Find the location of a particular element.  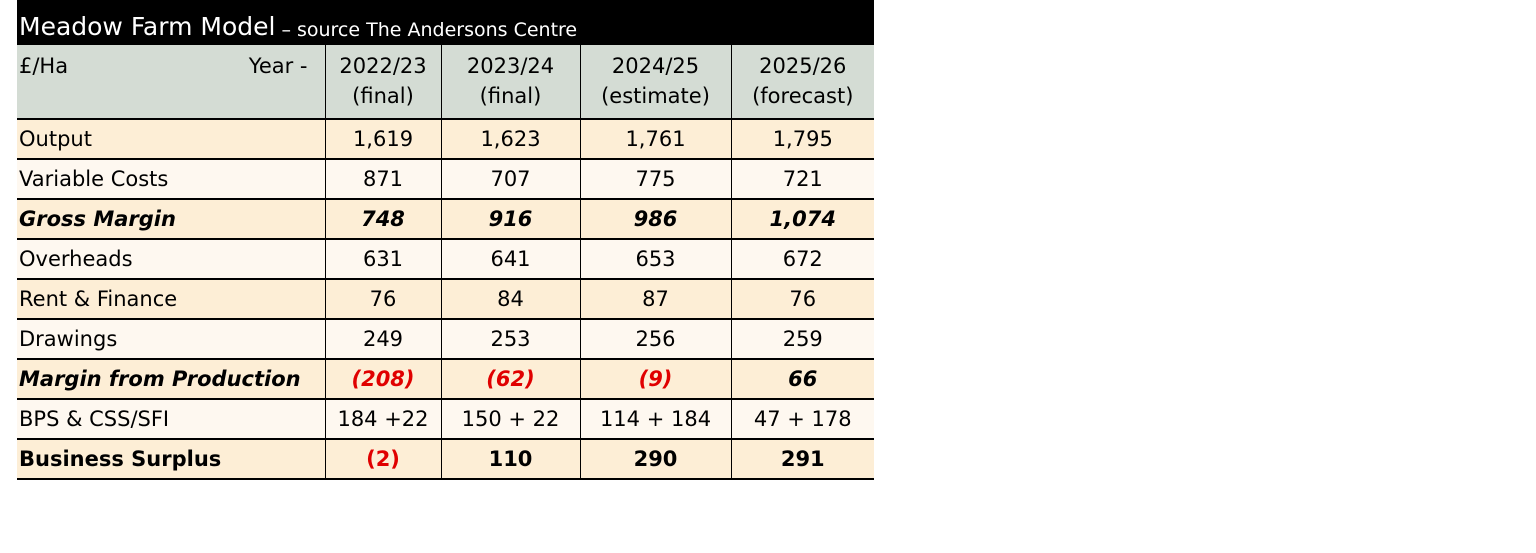

row-business-surplus: Business Surplus (2) 110 290 291 is located at coordinates (445, 459).